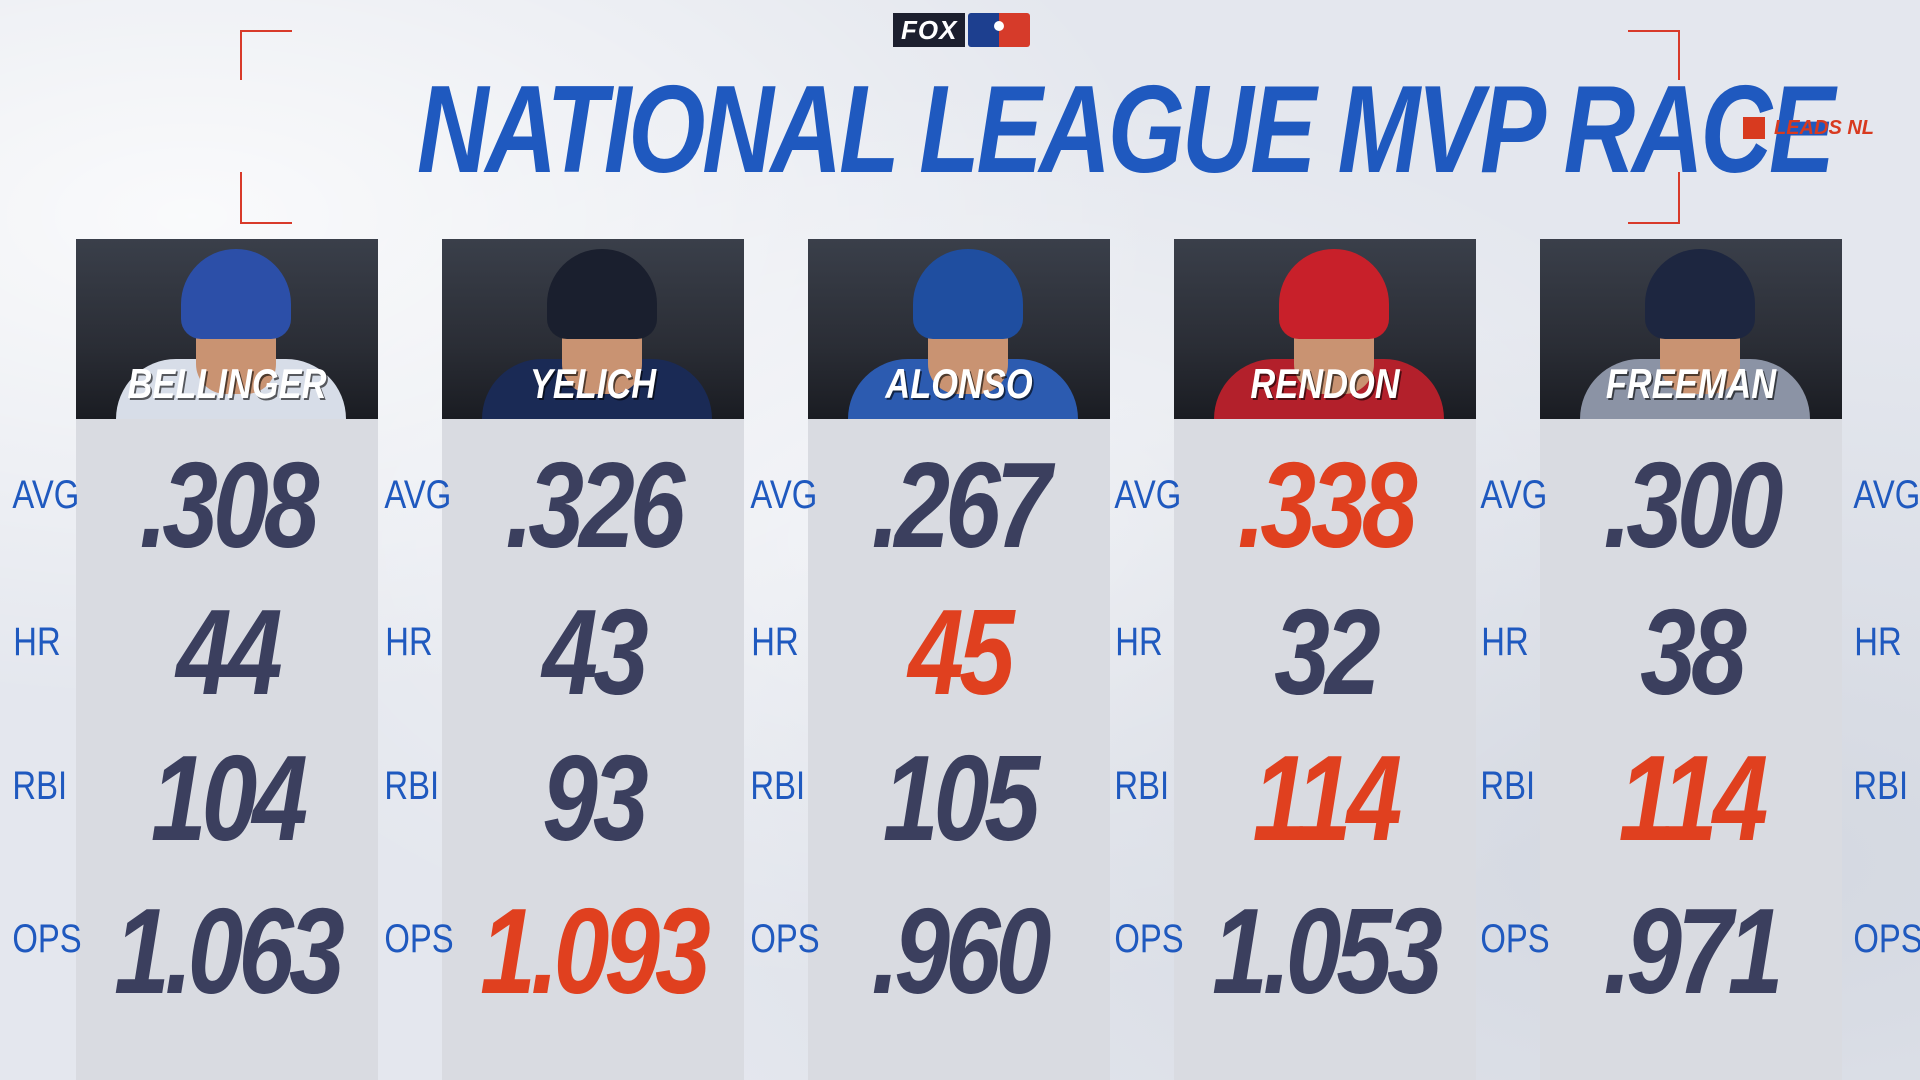 The width and height of the screenshot is (1920, 1080). I want to click on player-card: ALONSO, so click(959, 329).